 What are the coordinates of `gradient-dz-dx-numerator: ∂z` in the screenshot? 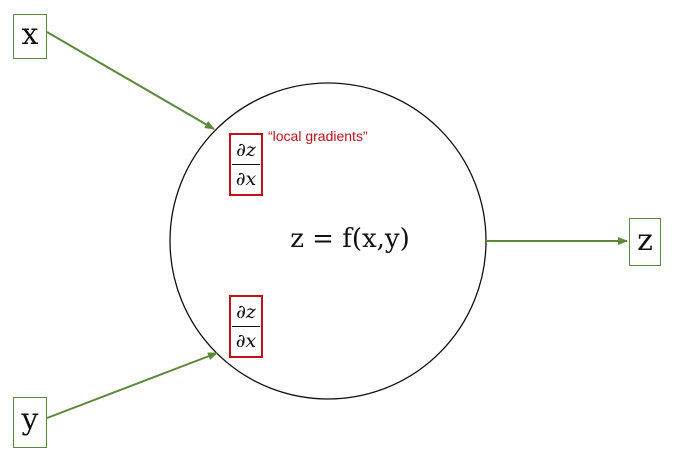 It's located at (246, 150).